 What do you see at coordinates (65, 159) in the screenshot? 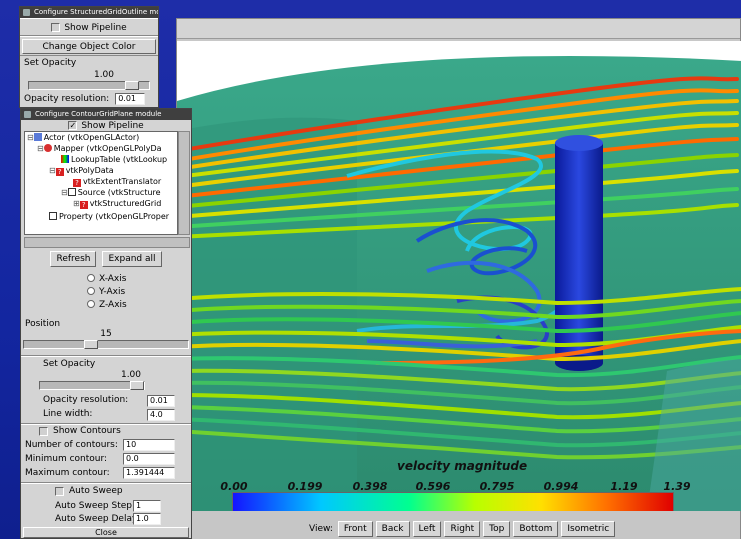
I see `lookup-table-icon` at bounding box center [65, 159].